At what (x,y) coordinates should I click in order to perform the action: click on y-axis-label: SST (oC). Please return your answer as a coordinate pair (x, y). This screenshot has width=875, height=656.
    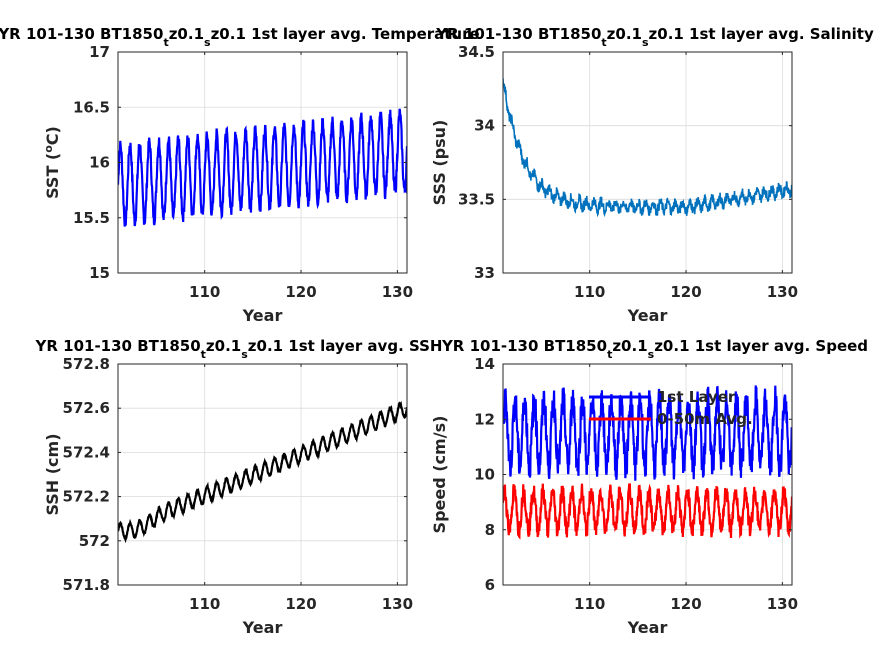
    Looking at the image, I should click on (52, 162).